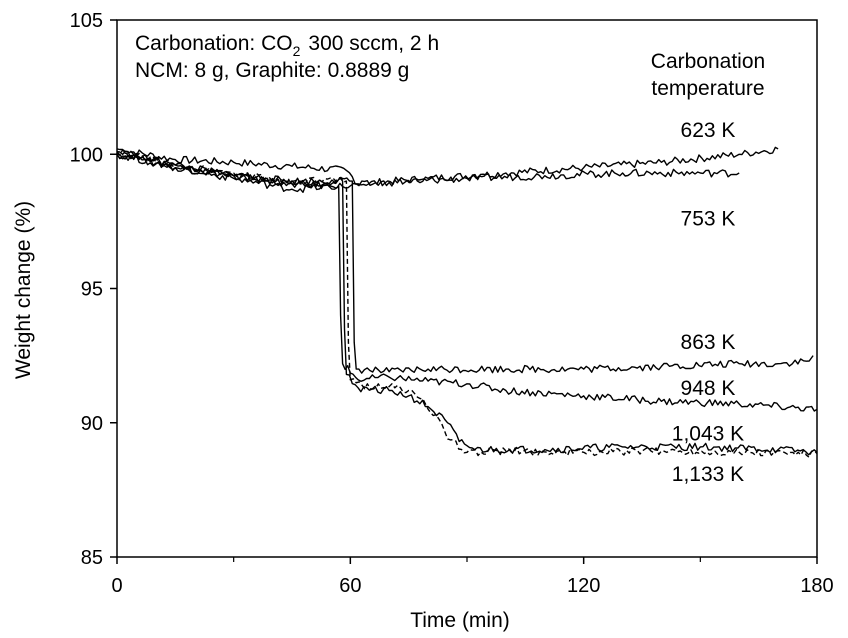  What do you see at coordinates (708, 219) in the screenshot?
I see `series-label: 753 K` at bounding box center [708, 219].